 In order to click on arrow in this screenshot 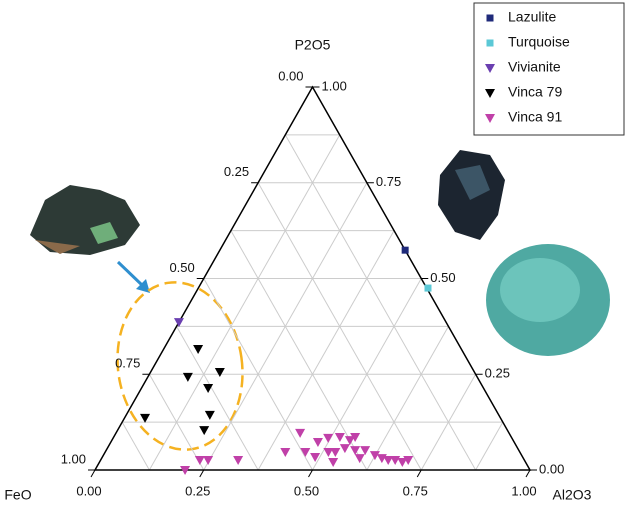, I will do `click(133, 276)`.